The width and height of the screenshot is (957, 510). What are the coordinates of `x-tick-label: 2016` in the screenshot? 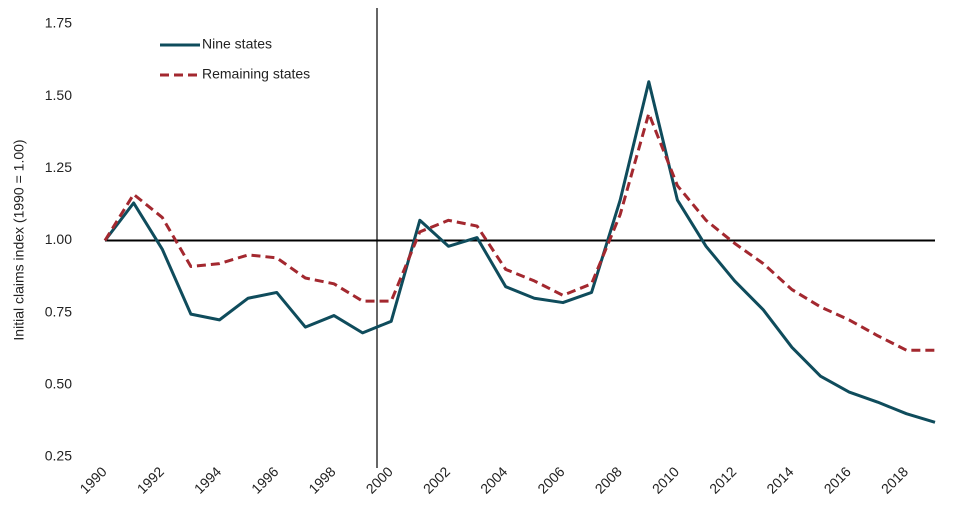 It's located at (837, 479).